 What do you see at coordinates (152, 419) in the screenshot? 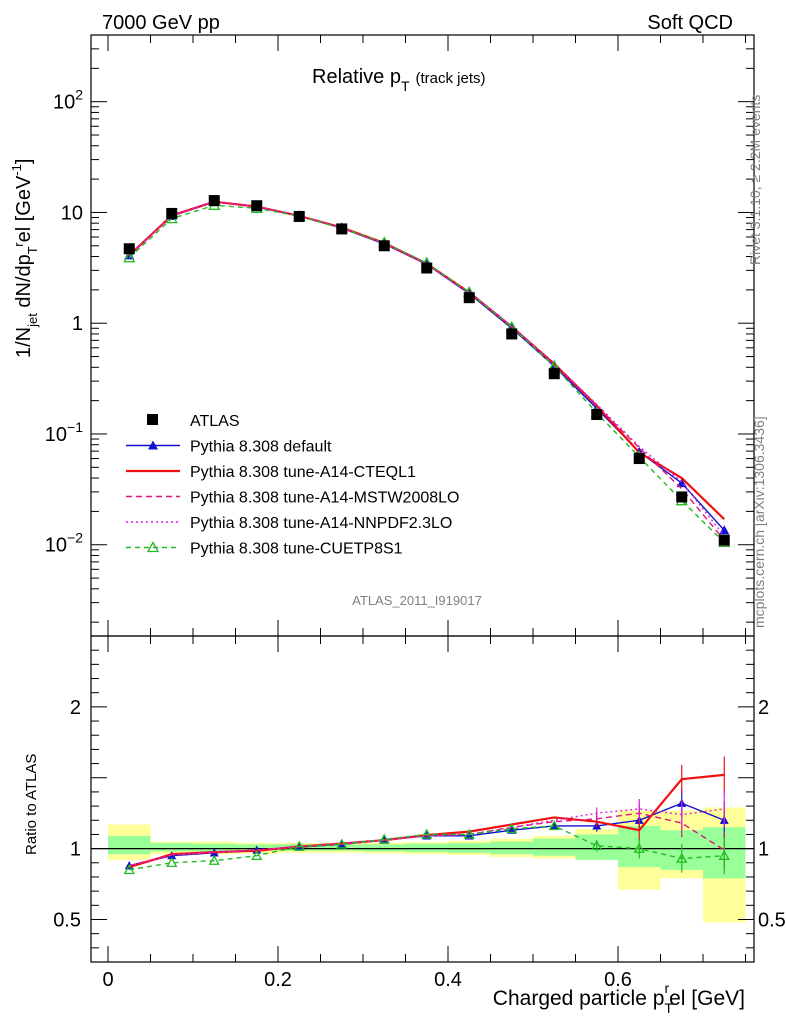
I see `legend-marker-data` at bounding box center [152, 419].